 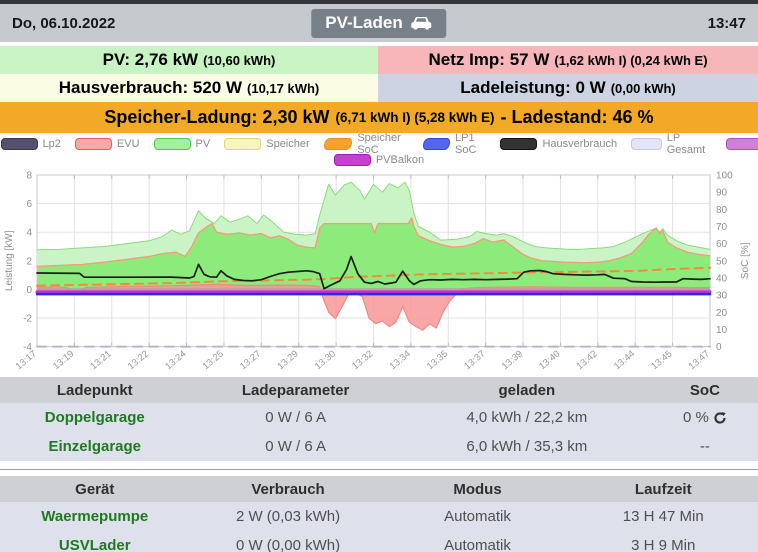 What do you see at coordinates (29, 176) in the screenshot?
I see `svg-text: 8` at bounding box center [29, 176].